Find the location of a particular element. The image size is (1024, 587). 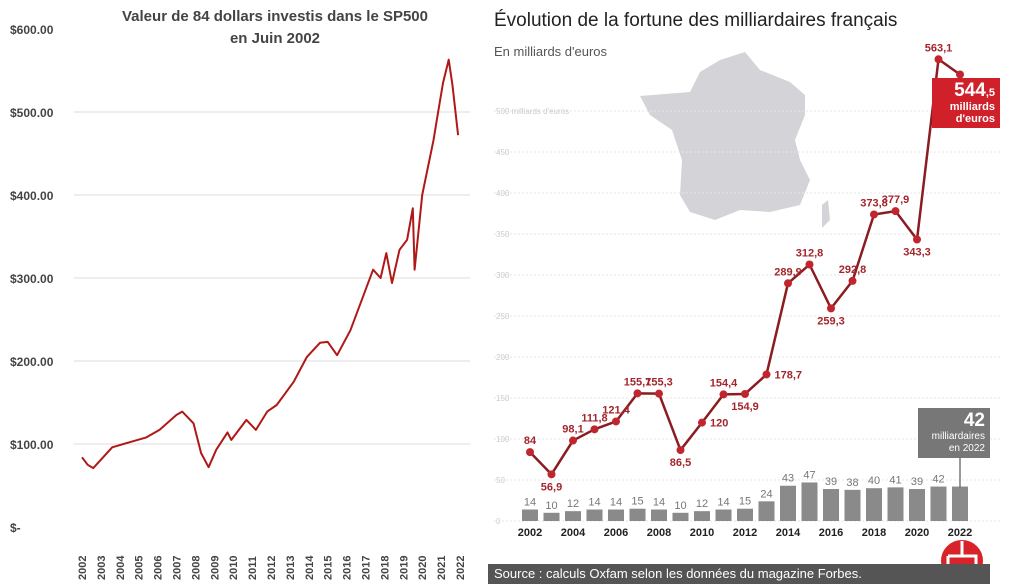

fortune-line1: milliards is located at coordinates (972, 107).